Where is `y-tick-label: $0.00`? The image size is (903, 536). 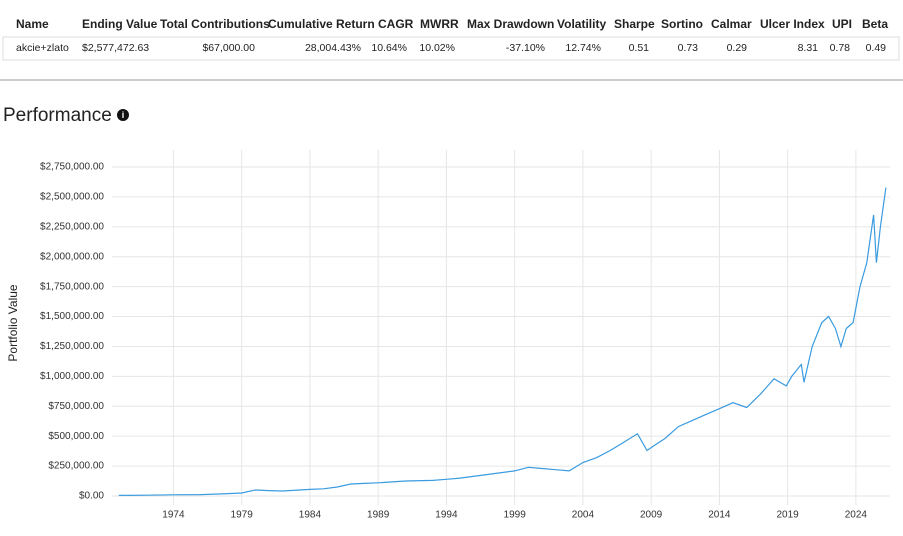
y-tick-label: $0.00 is located at coordinates (91, 496).